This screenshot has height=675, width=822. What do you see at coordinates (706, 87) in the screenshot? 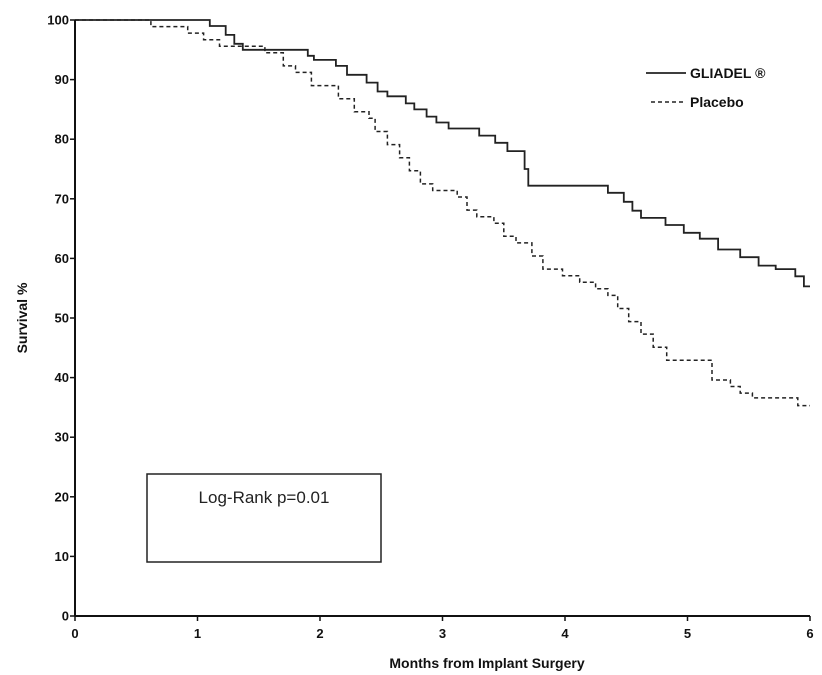
I see `legend: GLIADEL ® Placebo` at bounding box center [706, 87].